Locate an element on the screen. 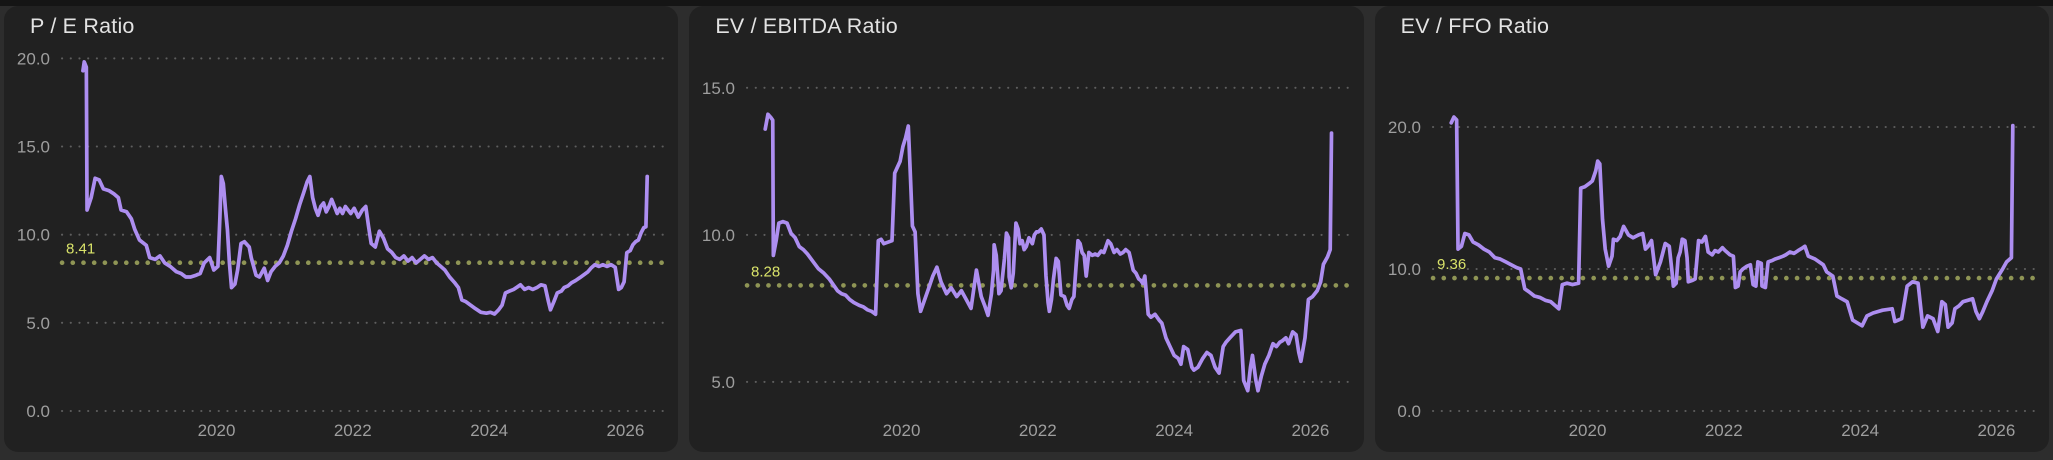 The width and height of the screenshot is (2053, 460). window-top-edge is located at coordinates (1026, 3).